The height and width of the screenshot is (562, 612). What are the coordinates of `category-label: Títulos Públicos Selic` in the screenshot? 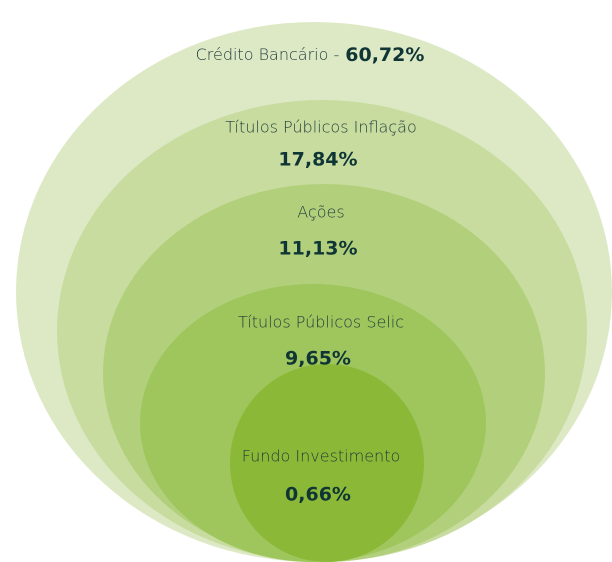 It's located at (321, 322).